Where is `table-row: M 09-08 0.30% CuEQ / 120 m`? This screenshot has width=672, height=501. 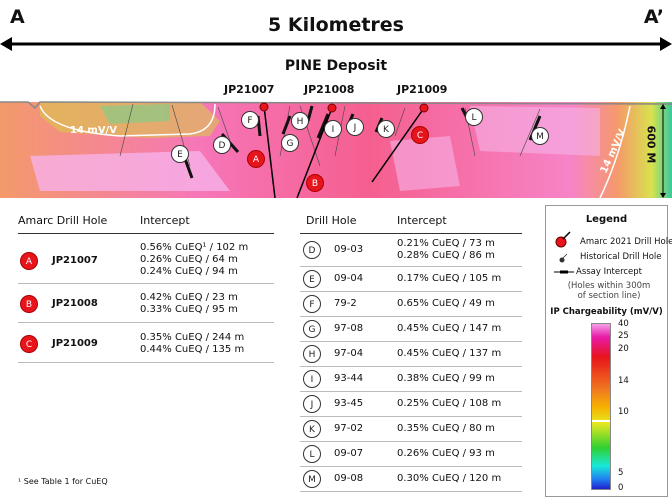 table-row: M 09-08 0.30% CuEQ / 120 m is located at coordinates (411, 479).